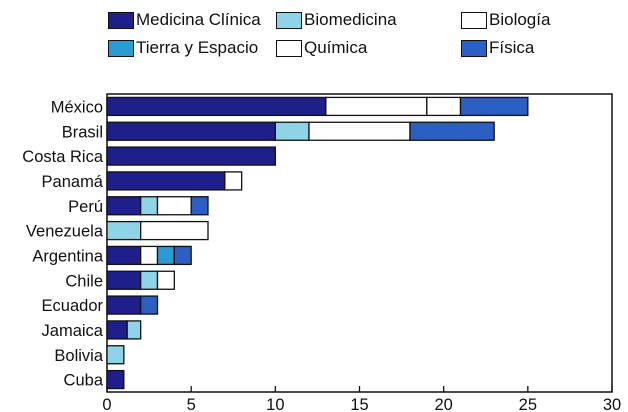  Describe the element at coordinates (65, 232) in the screenshot. I see `y-tick-label: Venezuela` at that location.